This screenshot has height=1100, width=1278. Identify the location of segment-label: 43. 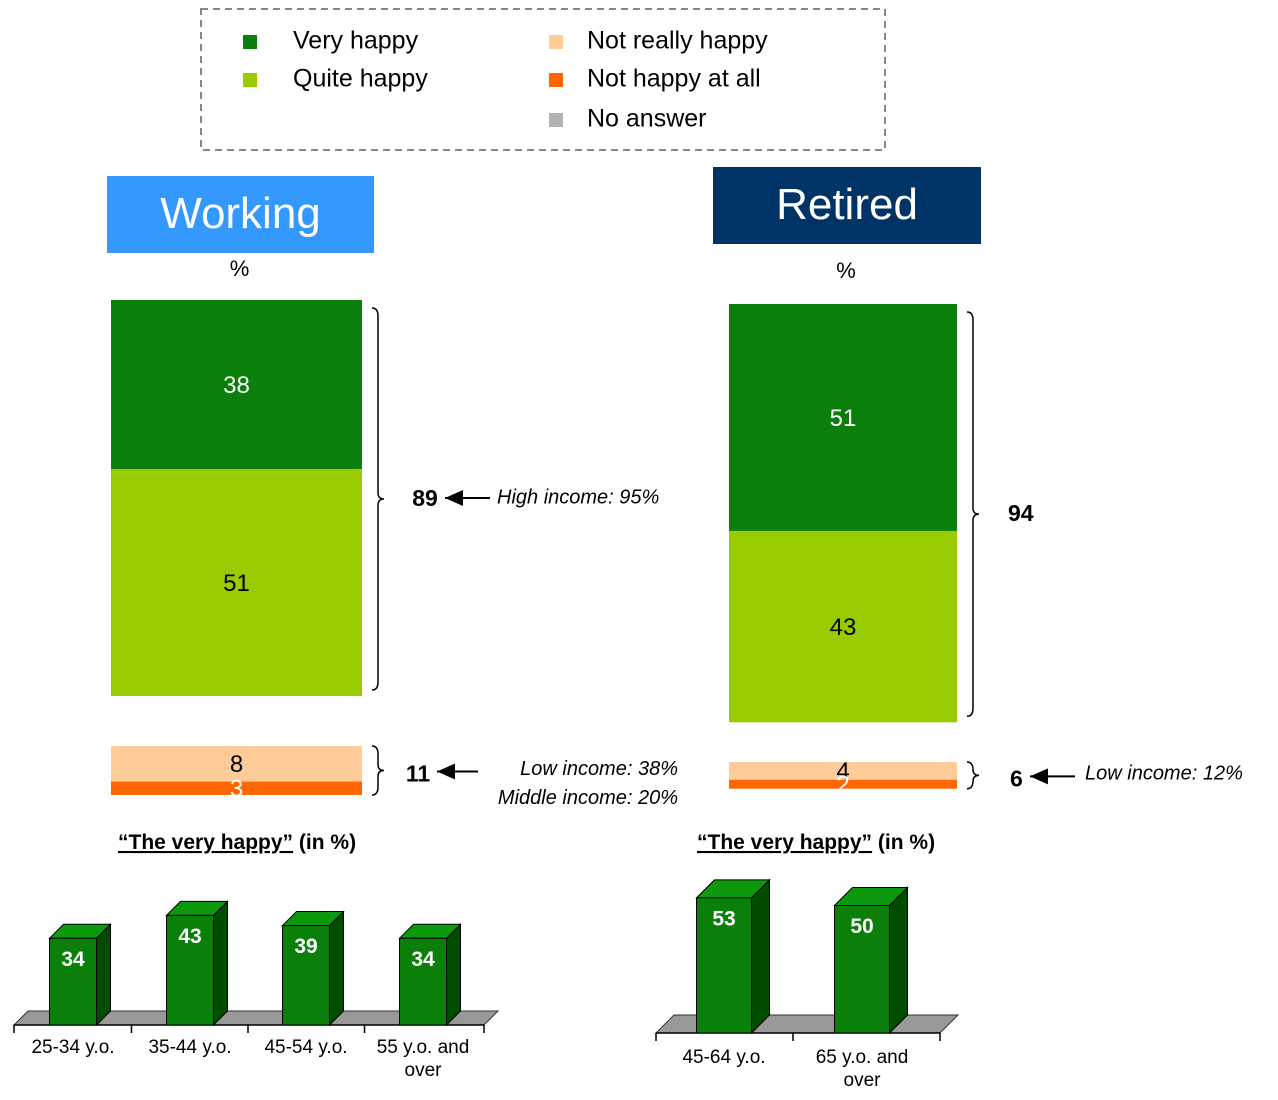
(843, 627).